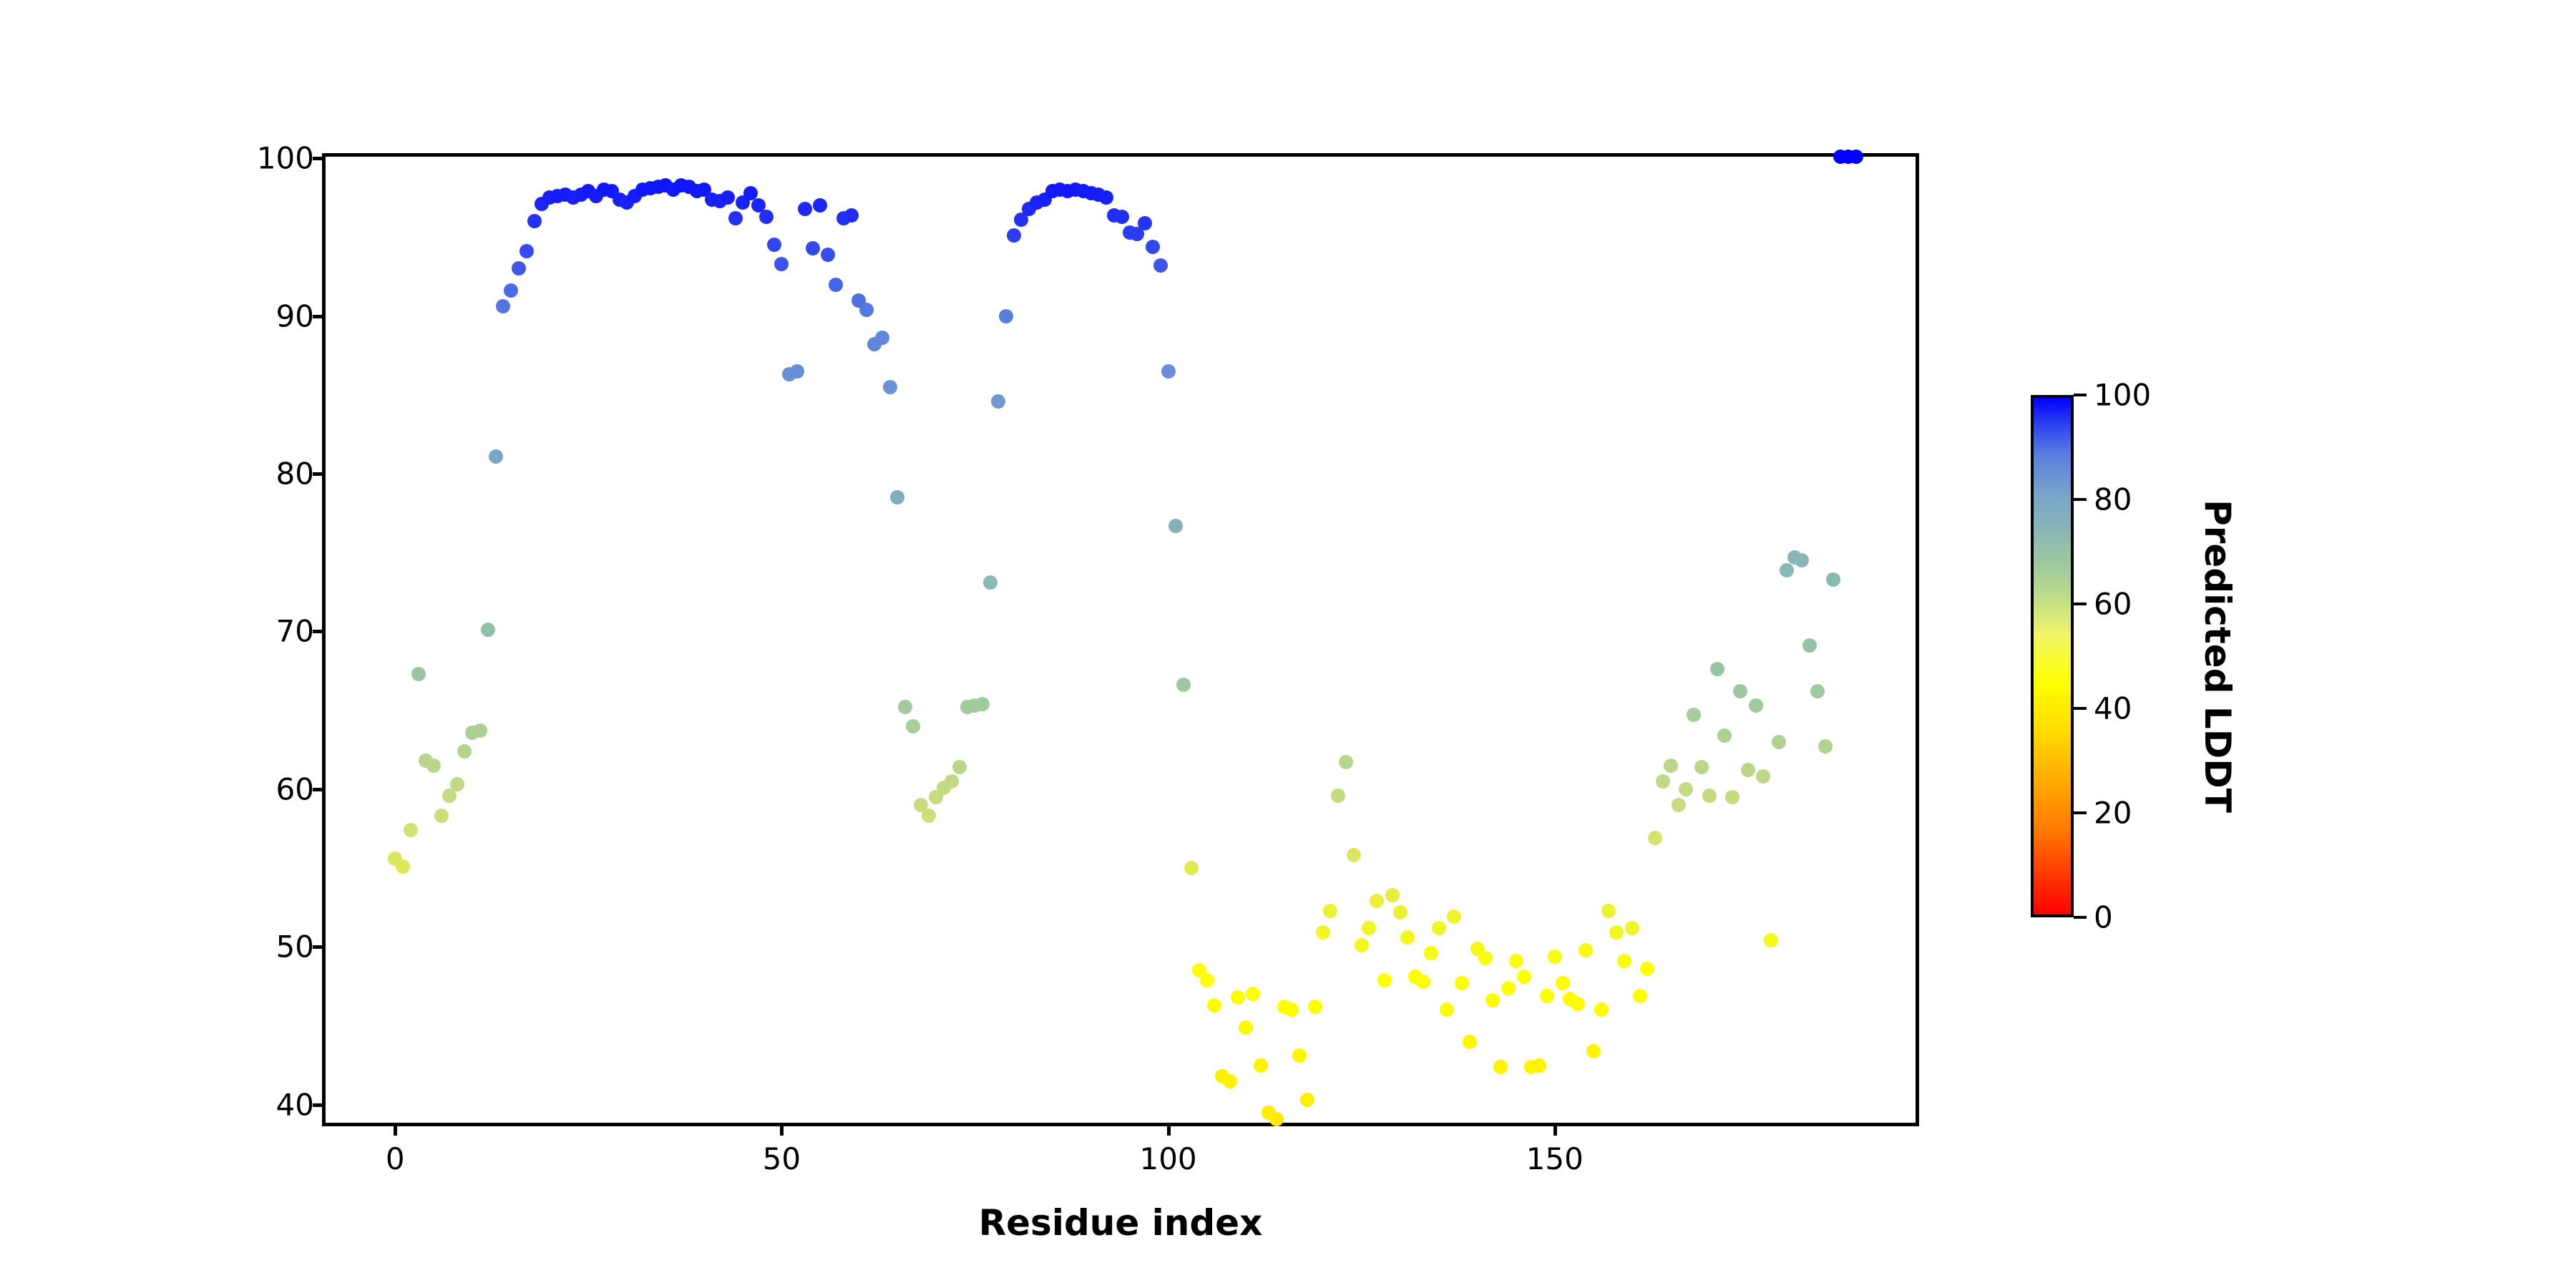 This screenshot has height=1288, width=2576. I want to click on colorbar-title: Predicted LDDT, so click(2217, 656).